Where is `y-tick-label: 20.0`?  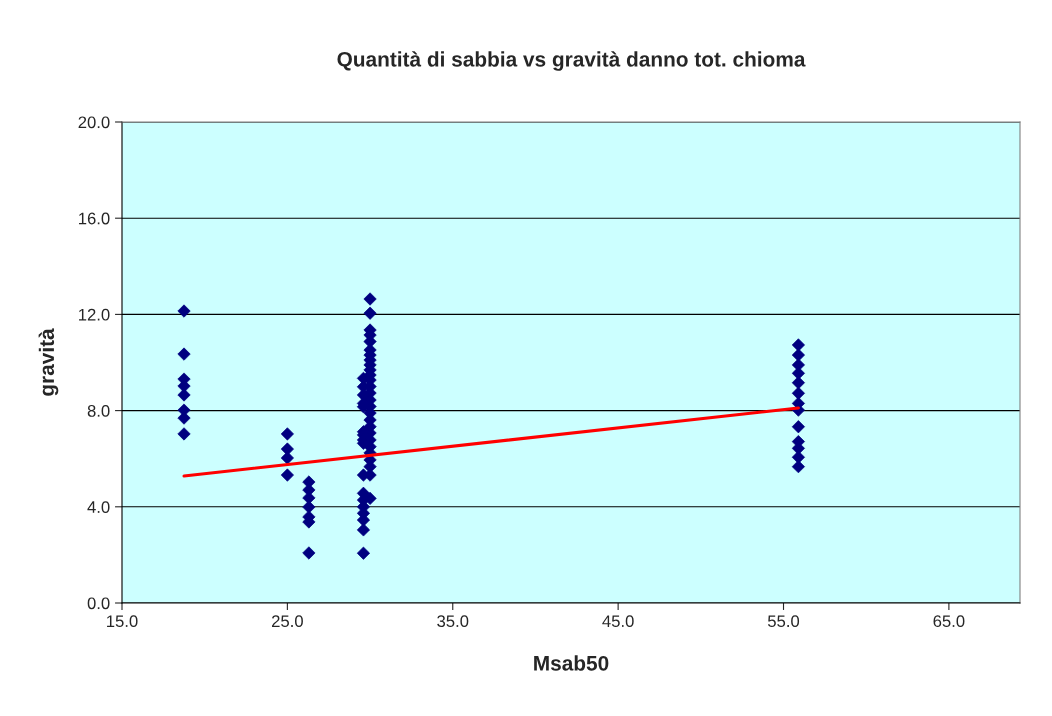 y-tick-label: 20.0 is located at coordinates (94, 122).